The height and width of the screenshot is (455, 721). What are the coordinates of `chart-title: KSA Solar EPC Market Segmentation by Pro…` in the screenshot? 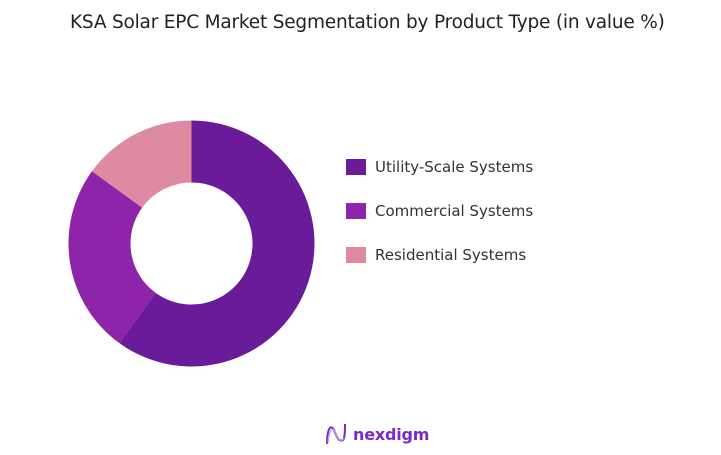 It's located at (367, 22).